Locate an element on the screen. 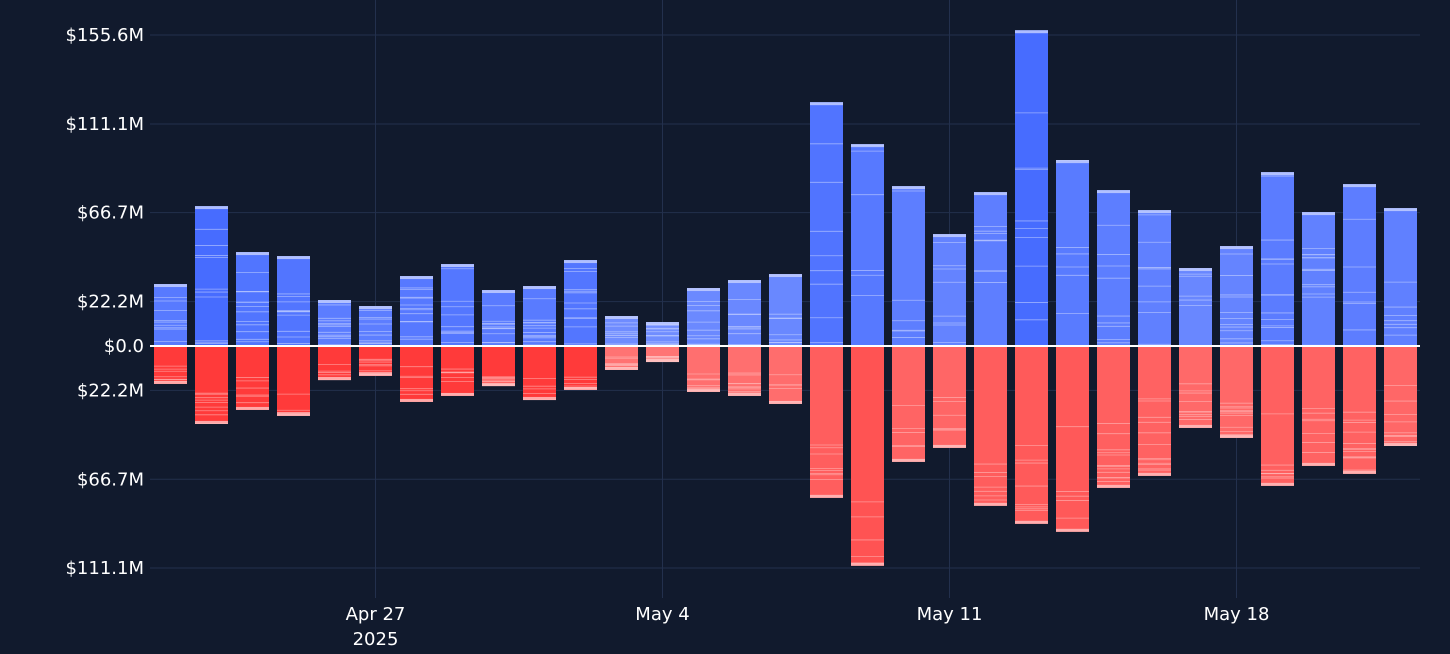 The height and width of the screenshot is (654, 1450). y-tick-label: $66.7M is located at coordinates (110, 479).